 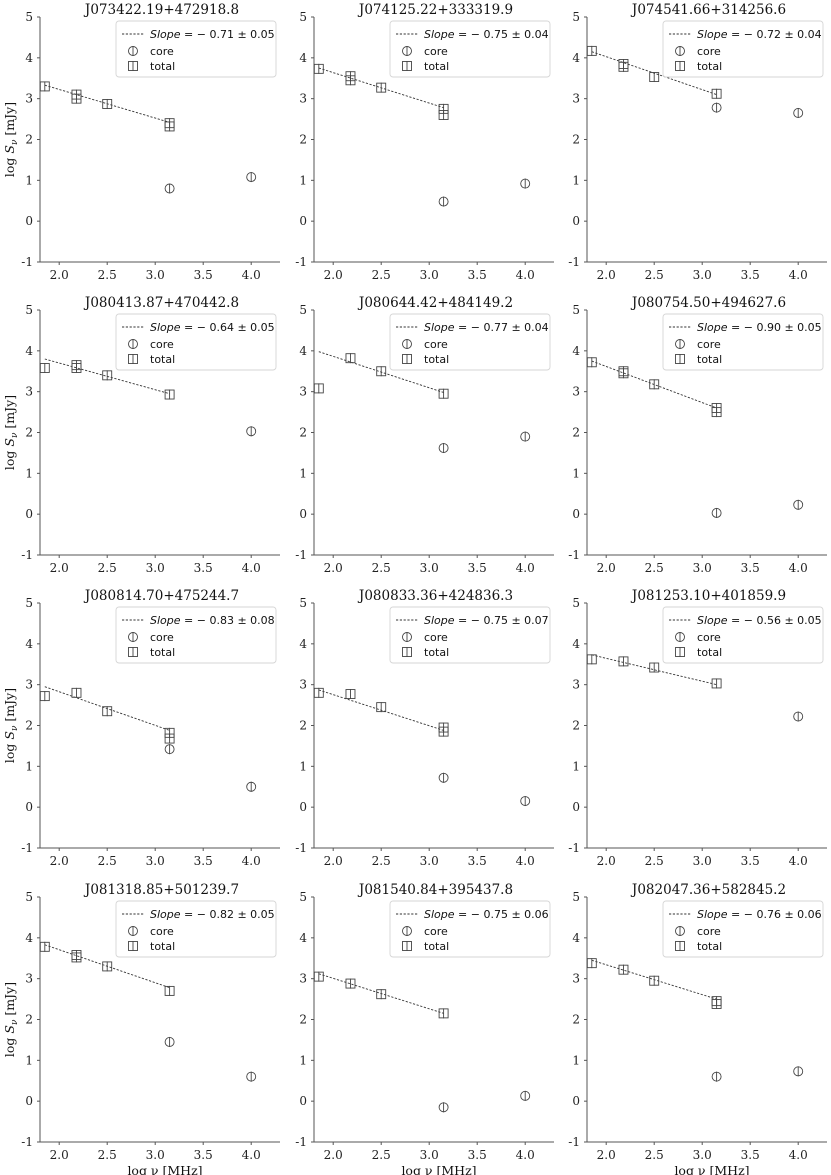 I want to click on legend-slope-label: Slope = − 0.75 ± 0.07, so click(x=486, y=620).